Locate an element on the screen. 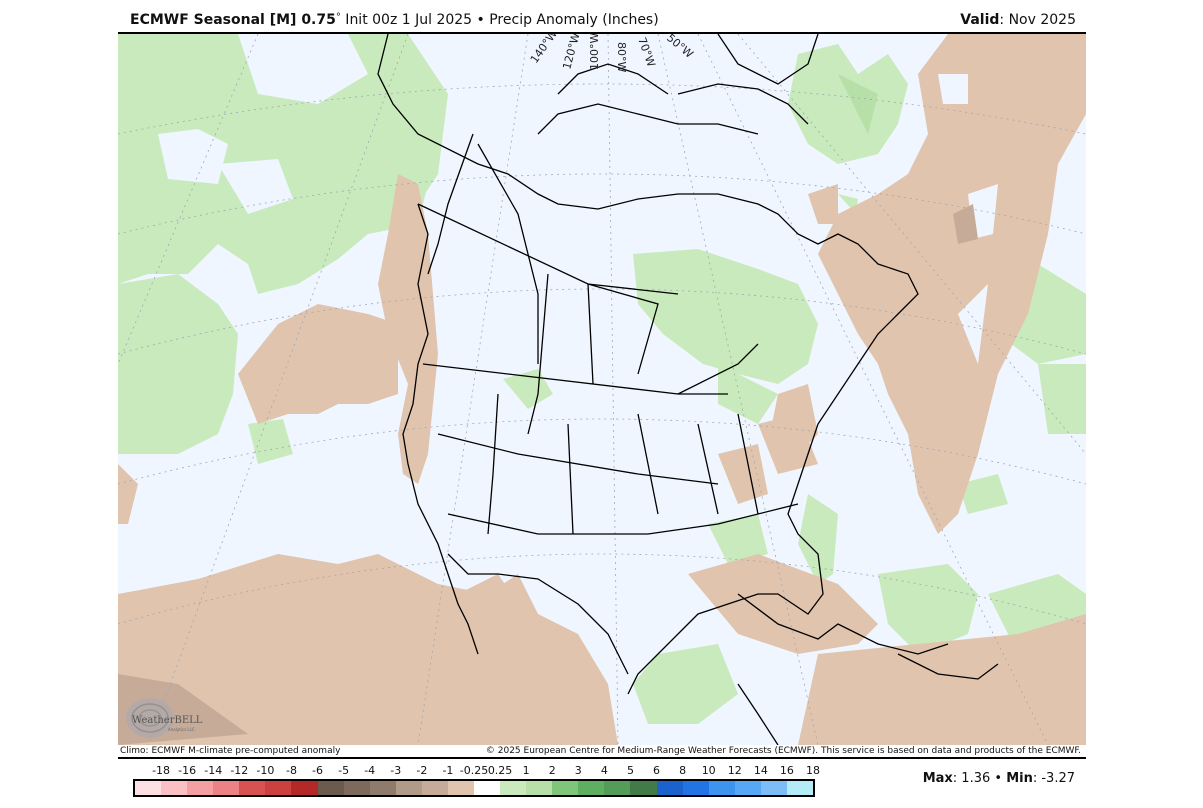  legend-tick-label: -16 is located at coordinates (187, 770).